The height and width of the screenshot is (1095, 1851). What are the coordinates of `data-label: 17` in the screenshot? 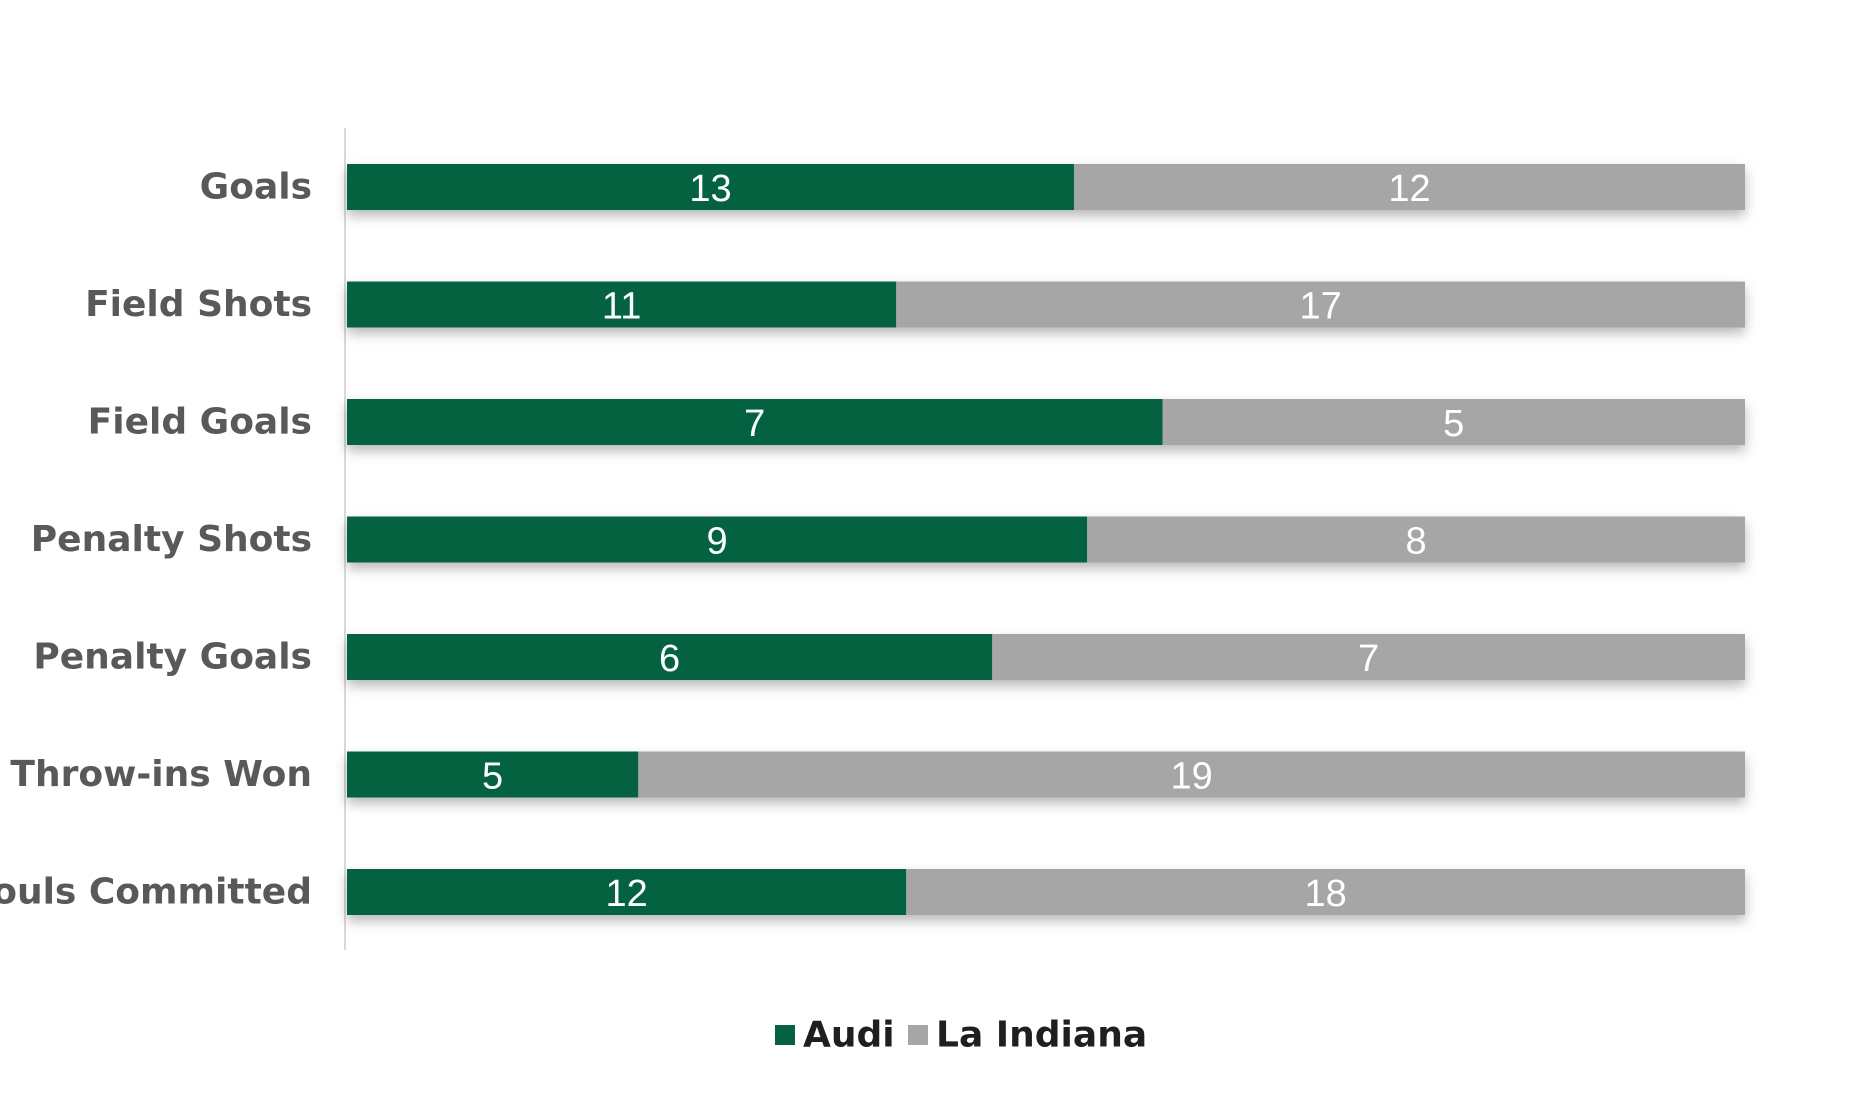 It's located at (1320, 307).